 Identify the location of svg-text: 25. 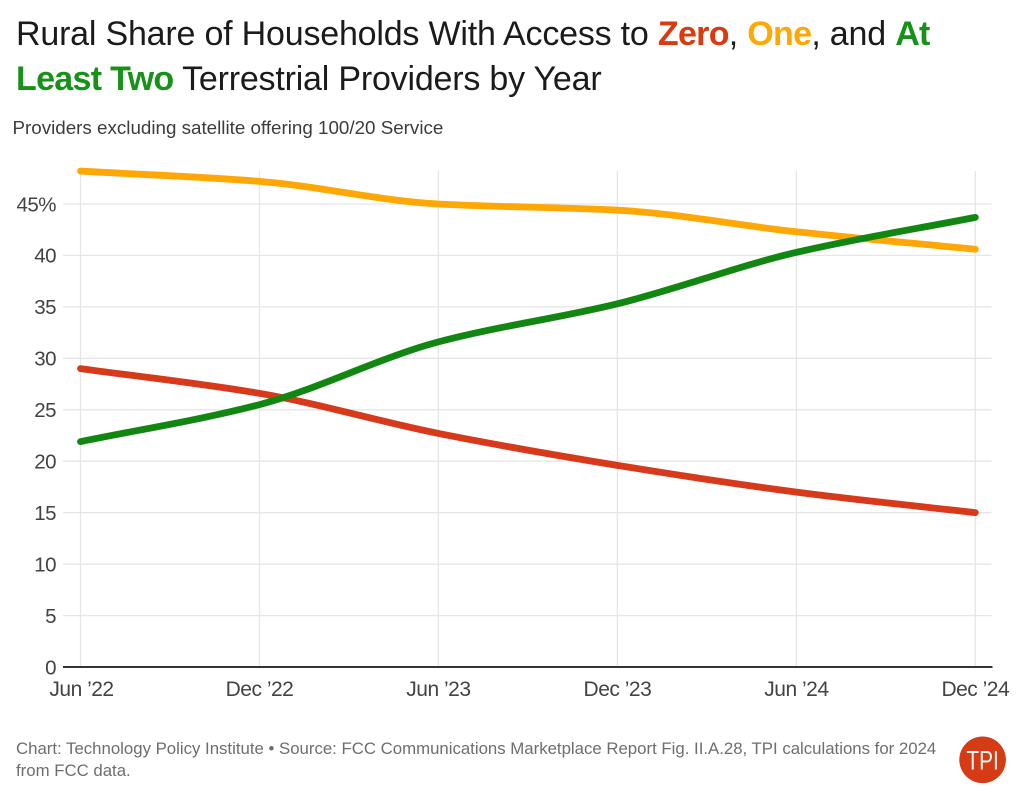
(45, 410).